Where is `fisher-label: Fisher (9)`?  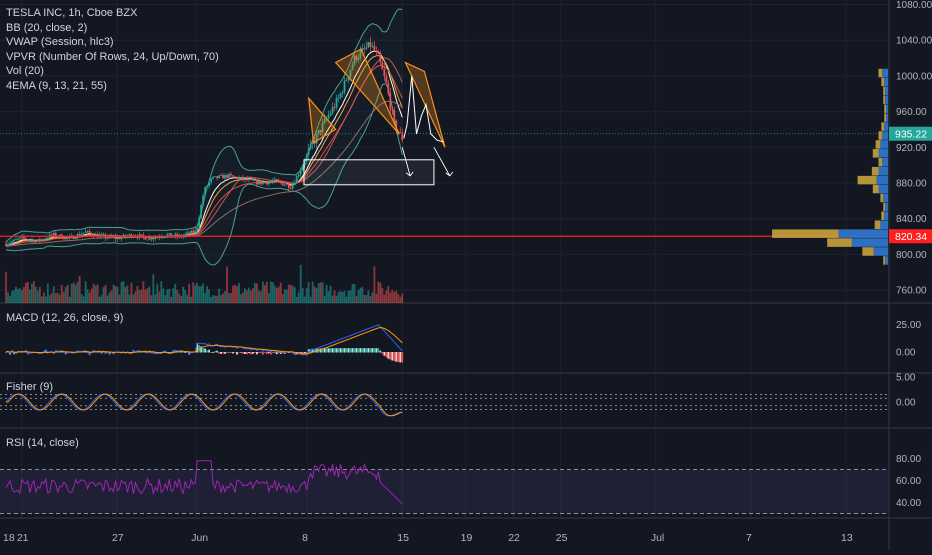 fisher-label: Fisher (9) is located at coordinates (30, 387).